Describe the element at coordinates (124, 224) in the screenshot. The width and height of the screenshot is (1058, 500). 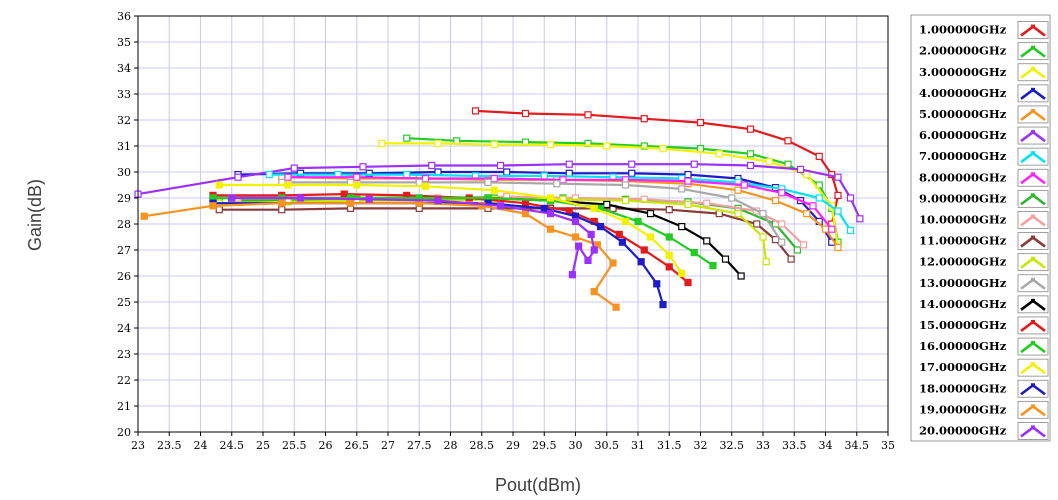
I see `y-tick-label: 28` at that location.